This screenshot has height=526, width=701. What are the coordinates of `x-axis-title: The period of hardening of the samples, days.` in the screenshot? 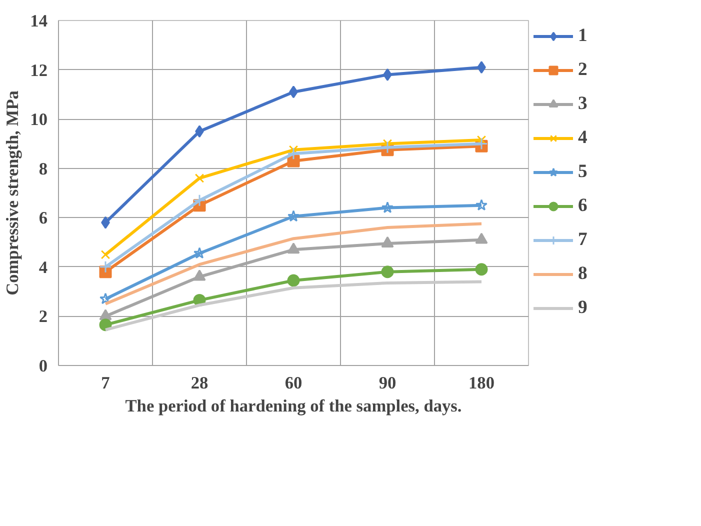 It's located at (293, 406).